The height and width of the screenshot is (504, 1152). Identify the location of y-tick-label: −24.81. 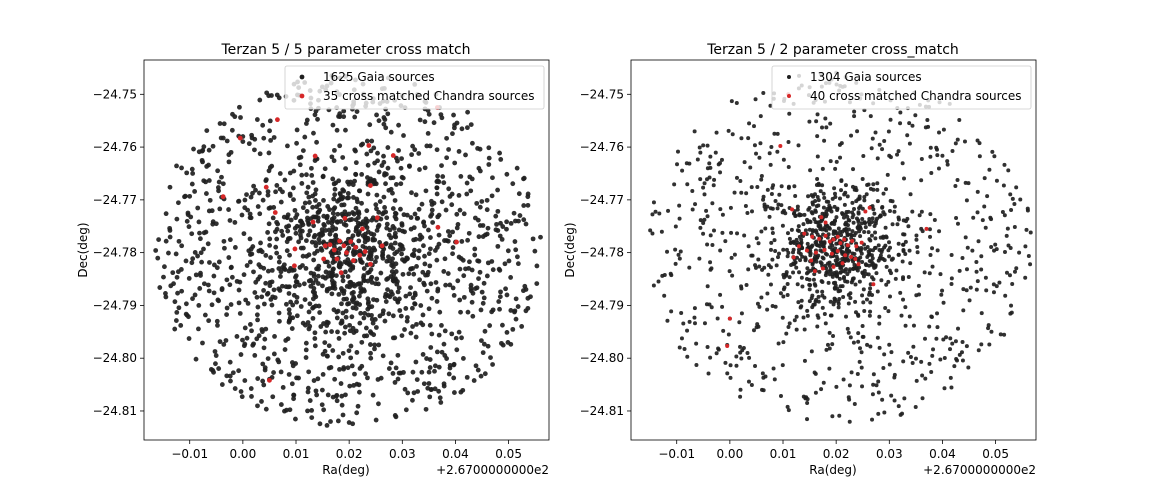
(115, 411).